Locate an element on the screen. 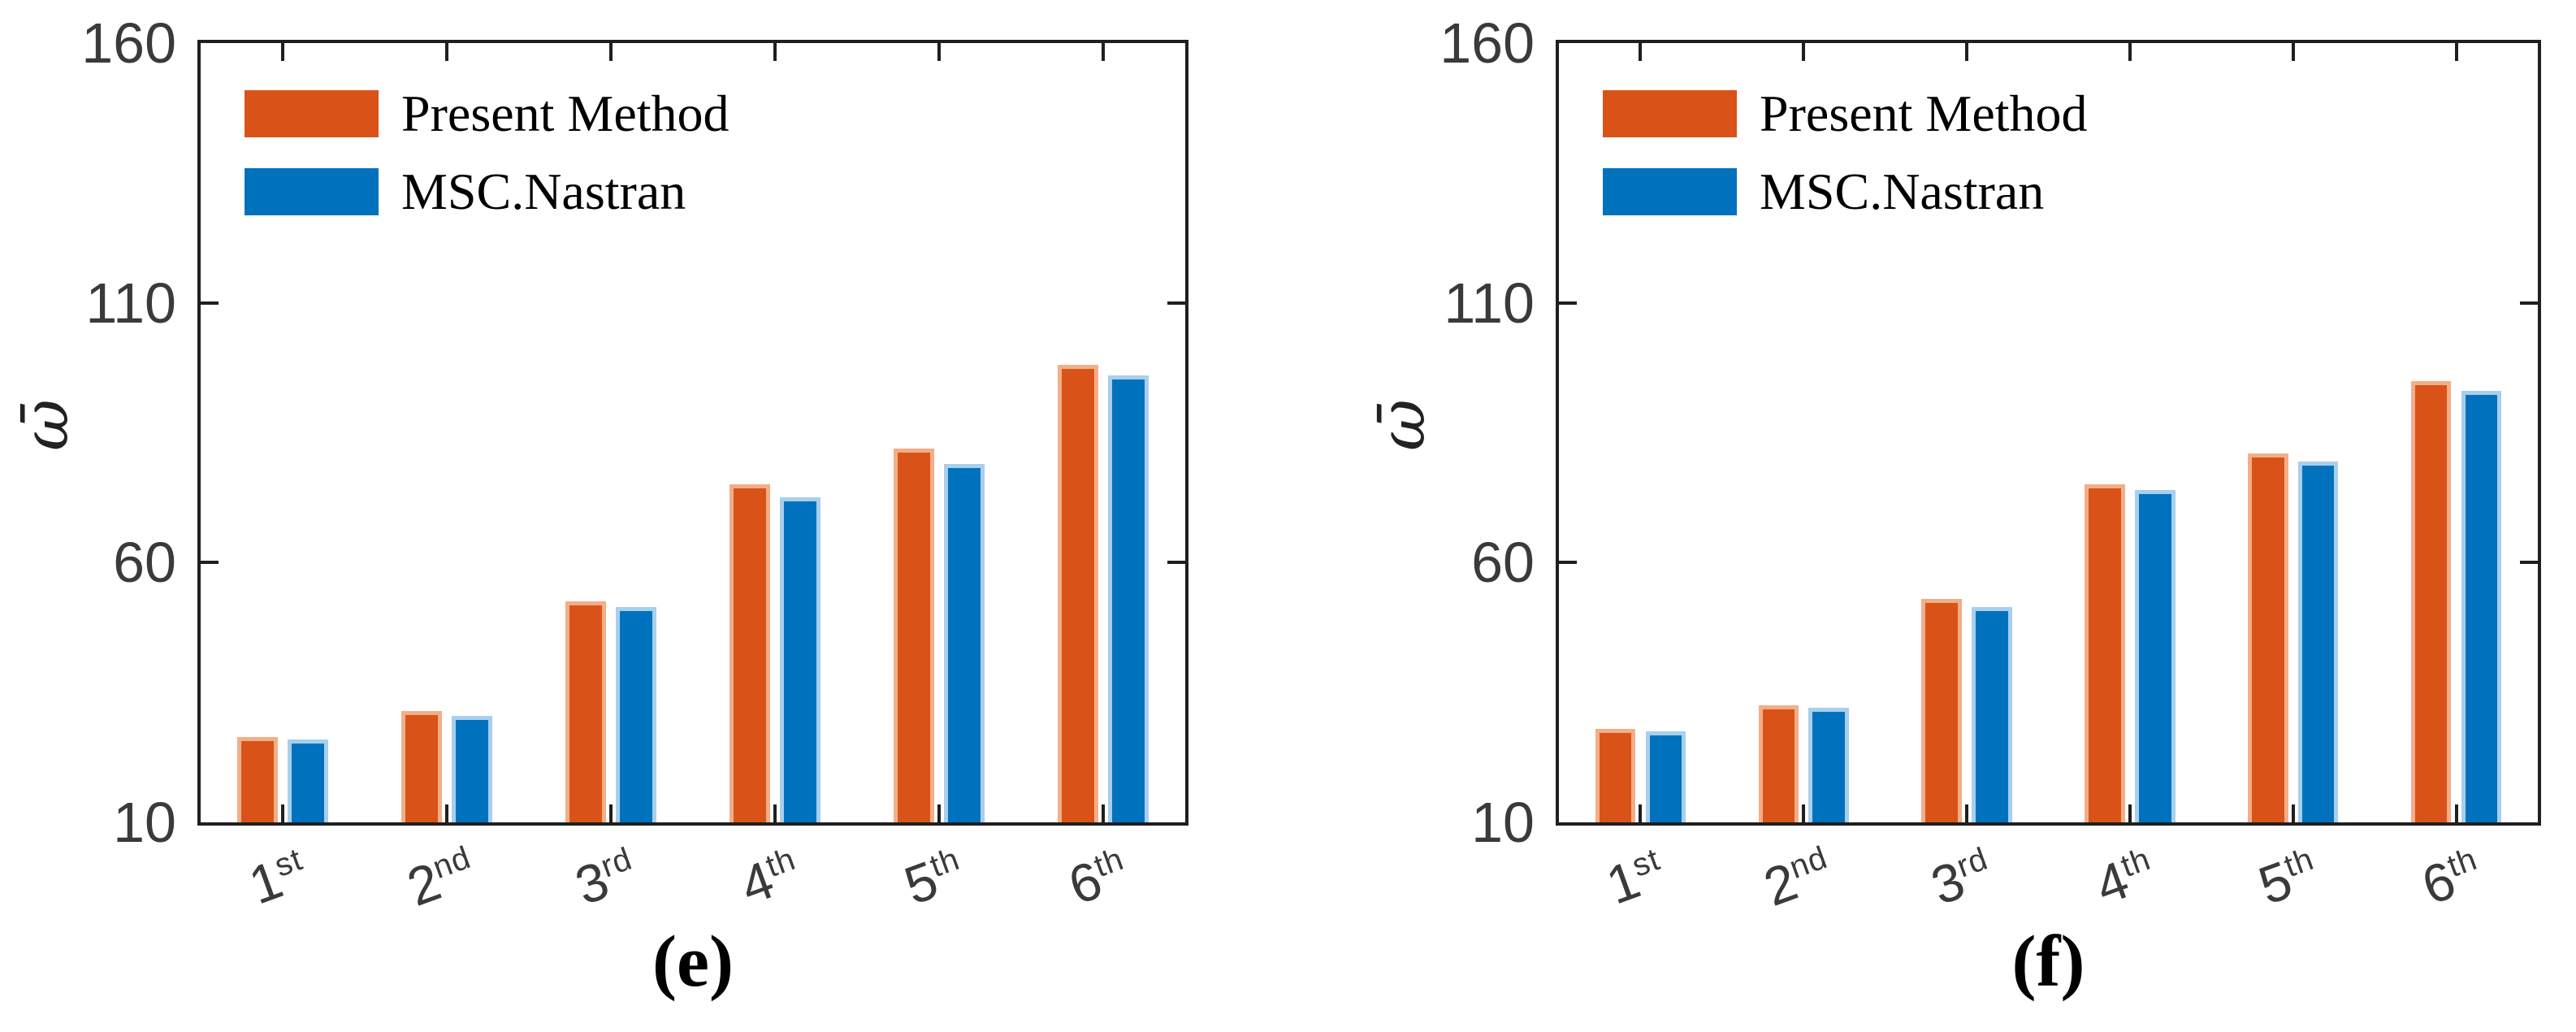 The image size is (2576, 1032). panel-caption: (f) is located at coordinates (2048, 961).